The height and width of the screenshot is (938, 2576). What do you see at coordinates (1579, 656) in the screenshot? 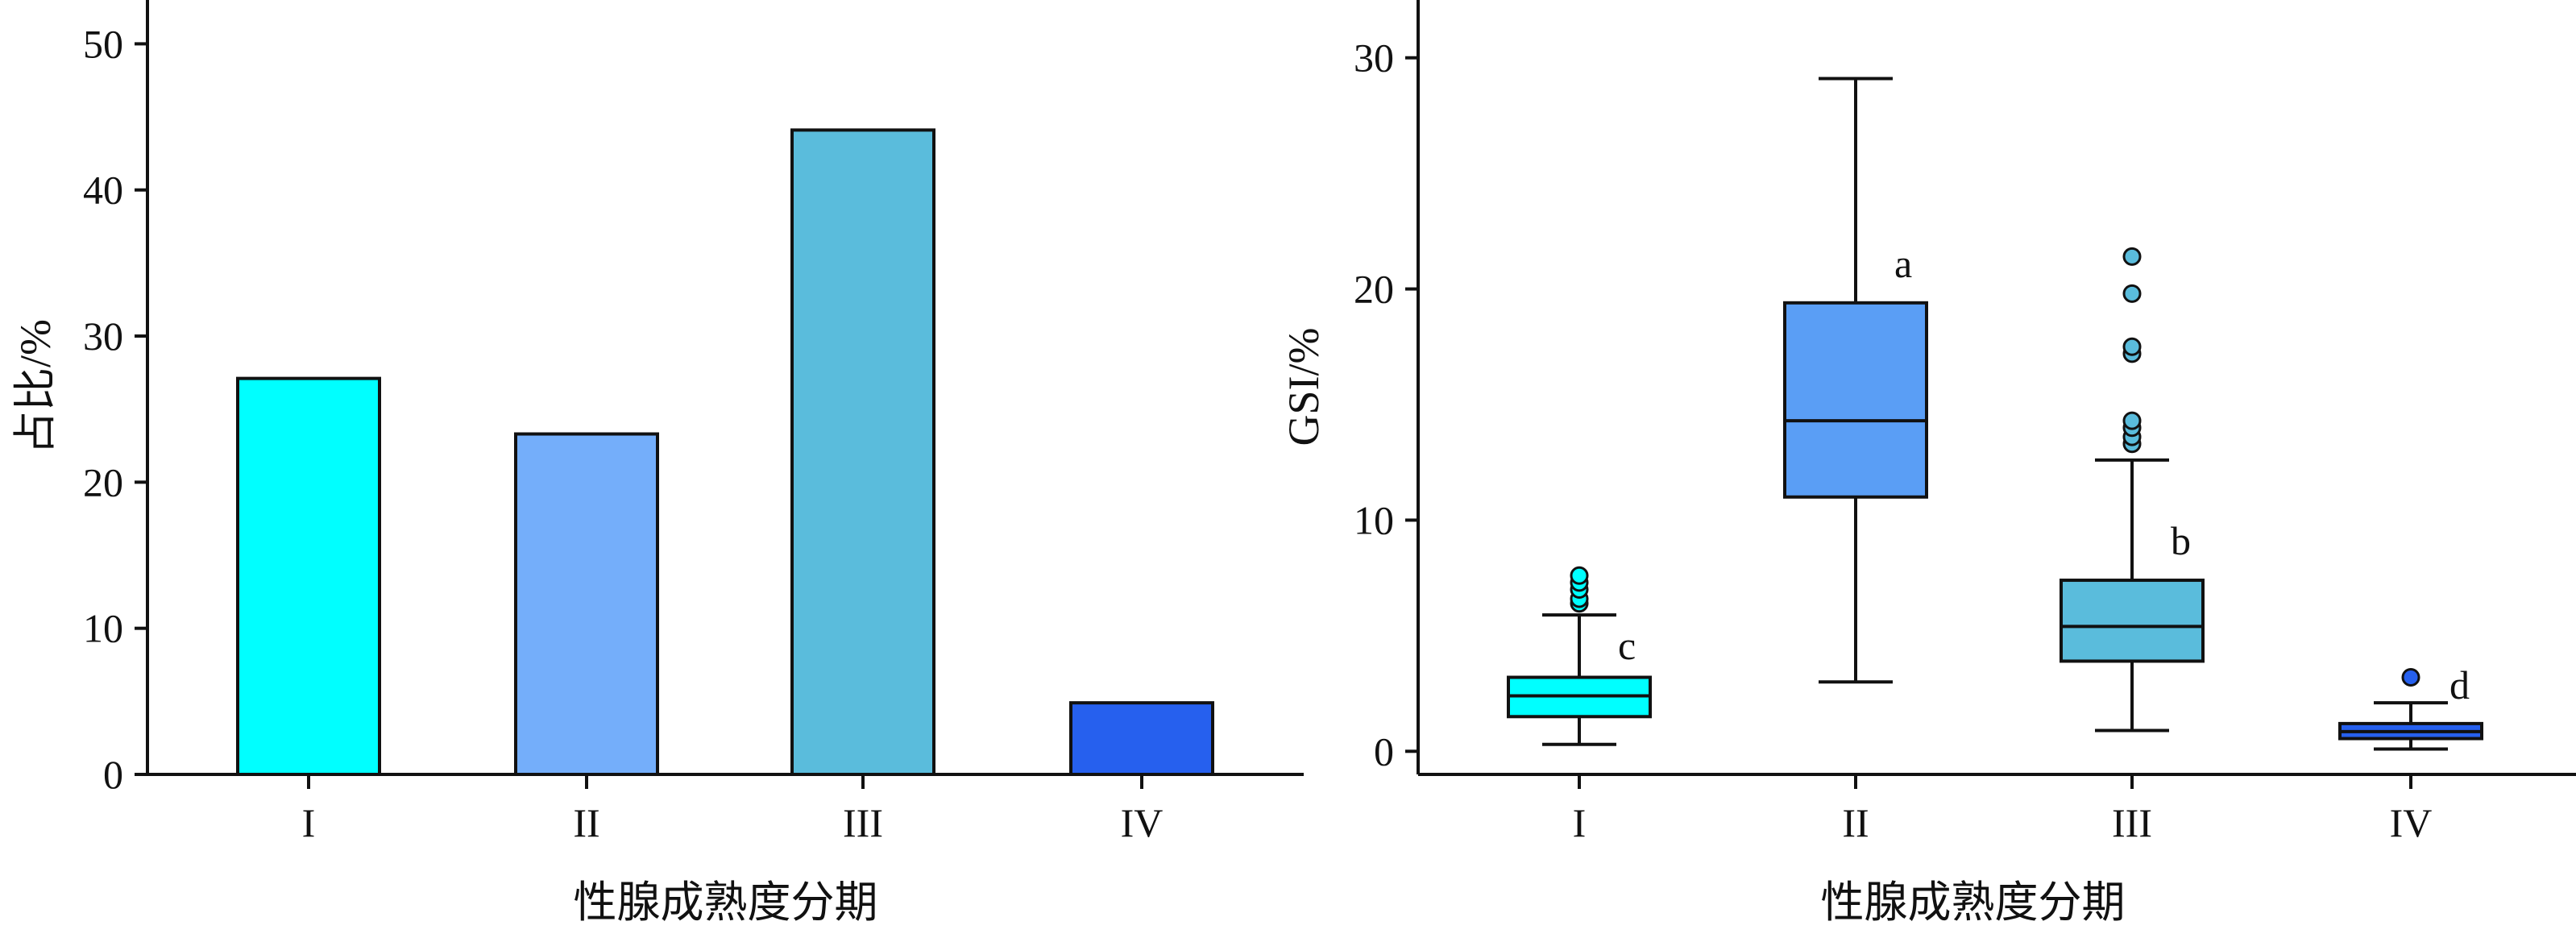
I see `box-I` at bounding box center [1579, 656].